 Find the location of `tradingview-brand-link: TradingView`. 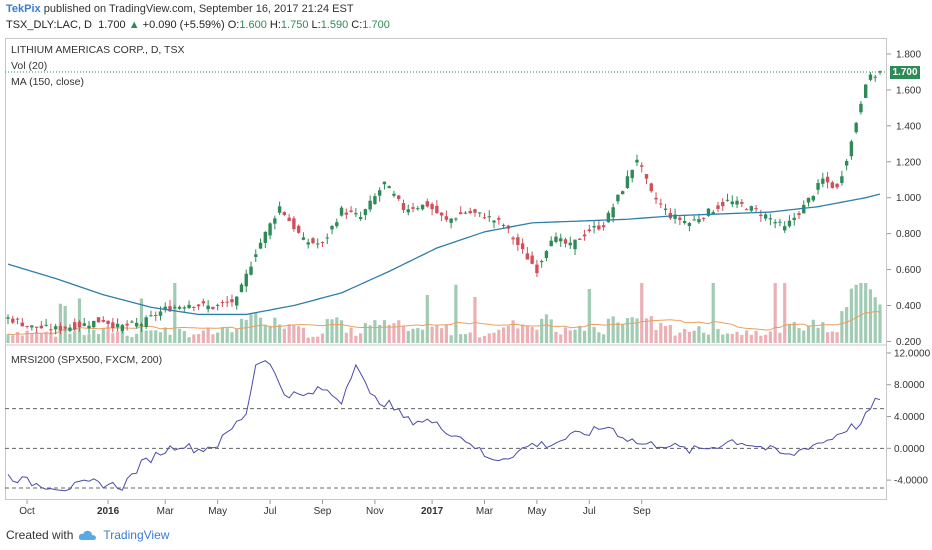

tradingview-brand-link: TradingView is located at coordinates (136, 535).